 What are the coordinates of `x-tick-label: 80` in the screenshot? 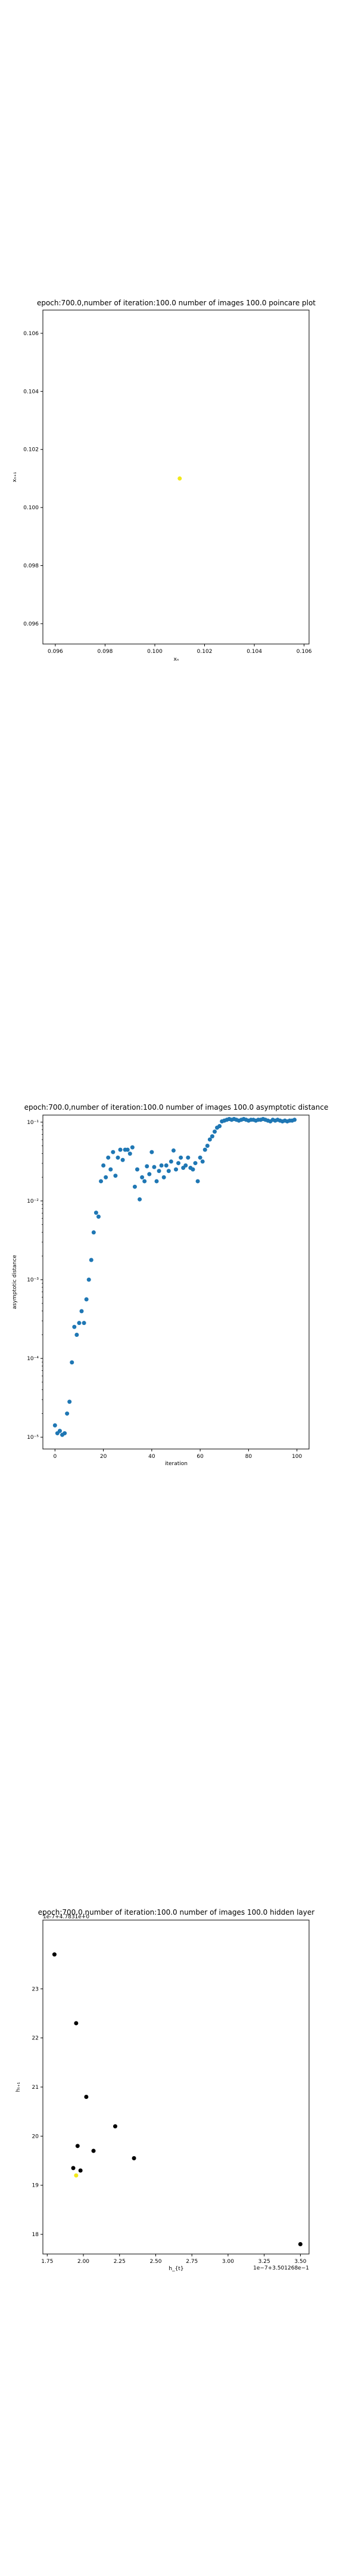 It's located at (248, 1457).